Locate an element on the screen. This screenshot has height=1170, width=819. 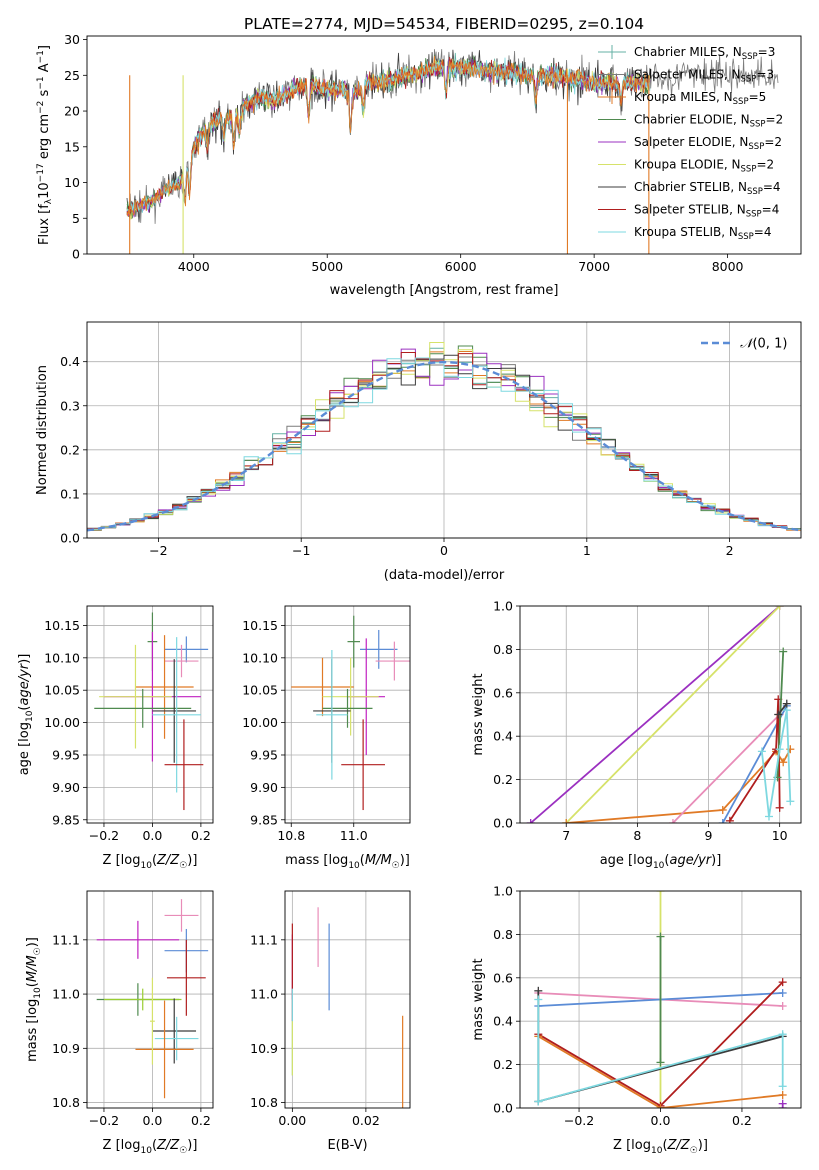
x-axis-label: wavelength [Angstrom, rest frame] is located at coordinates (444, 290).